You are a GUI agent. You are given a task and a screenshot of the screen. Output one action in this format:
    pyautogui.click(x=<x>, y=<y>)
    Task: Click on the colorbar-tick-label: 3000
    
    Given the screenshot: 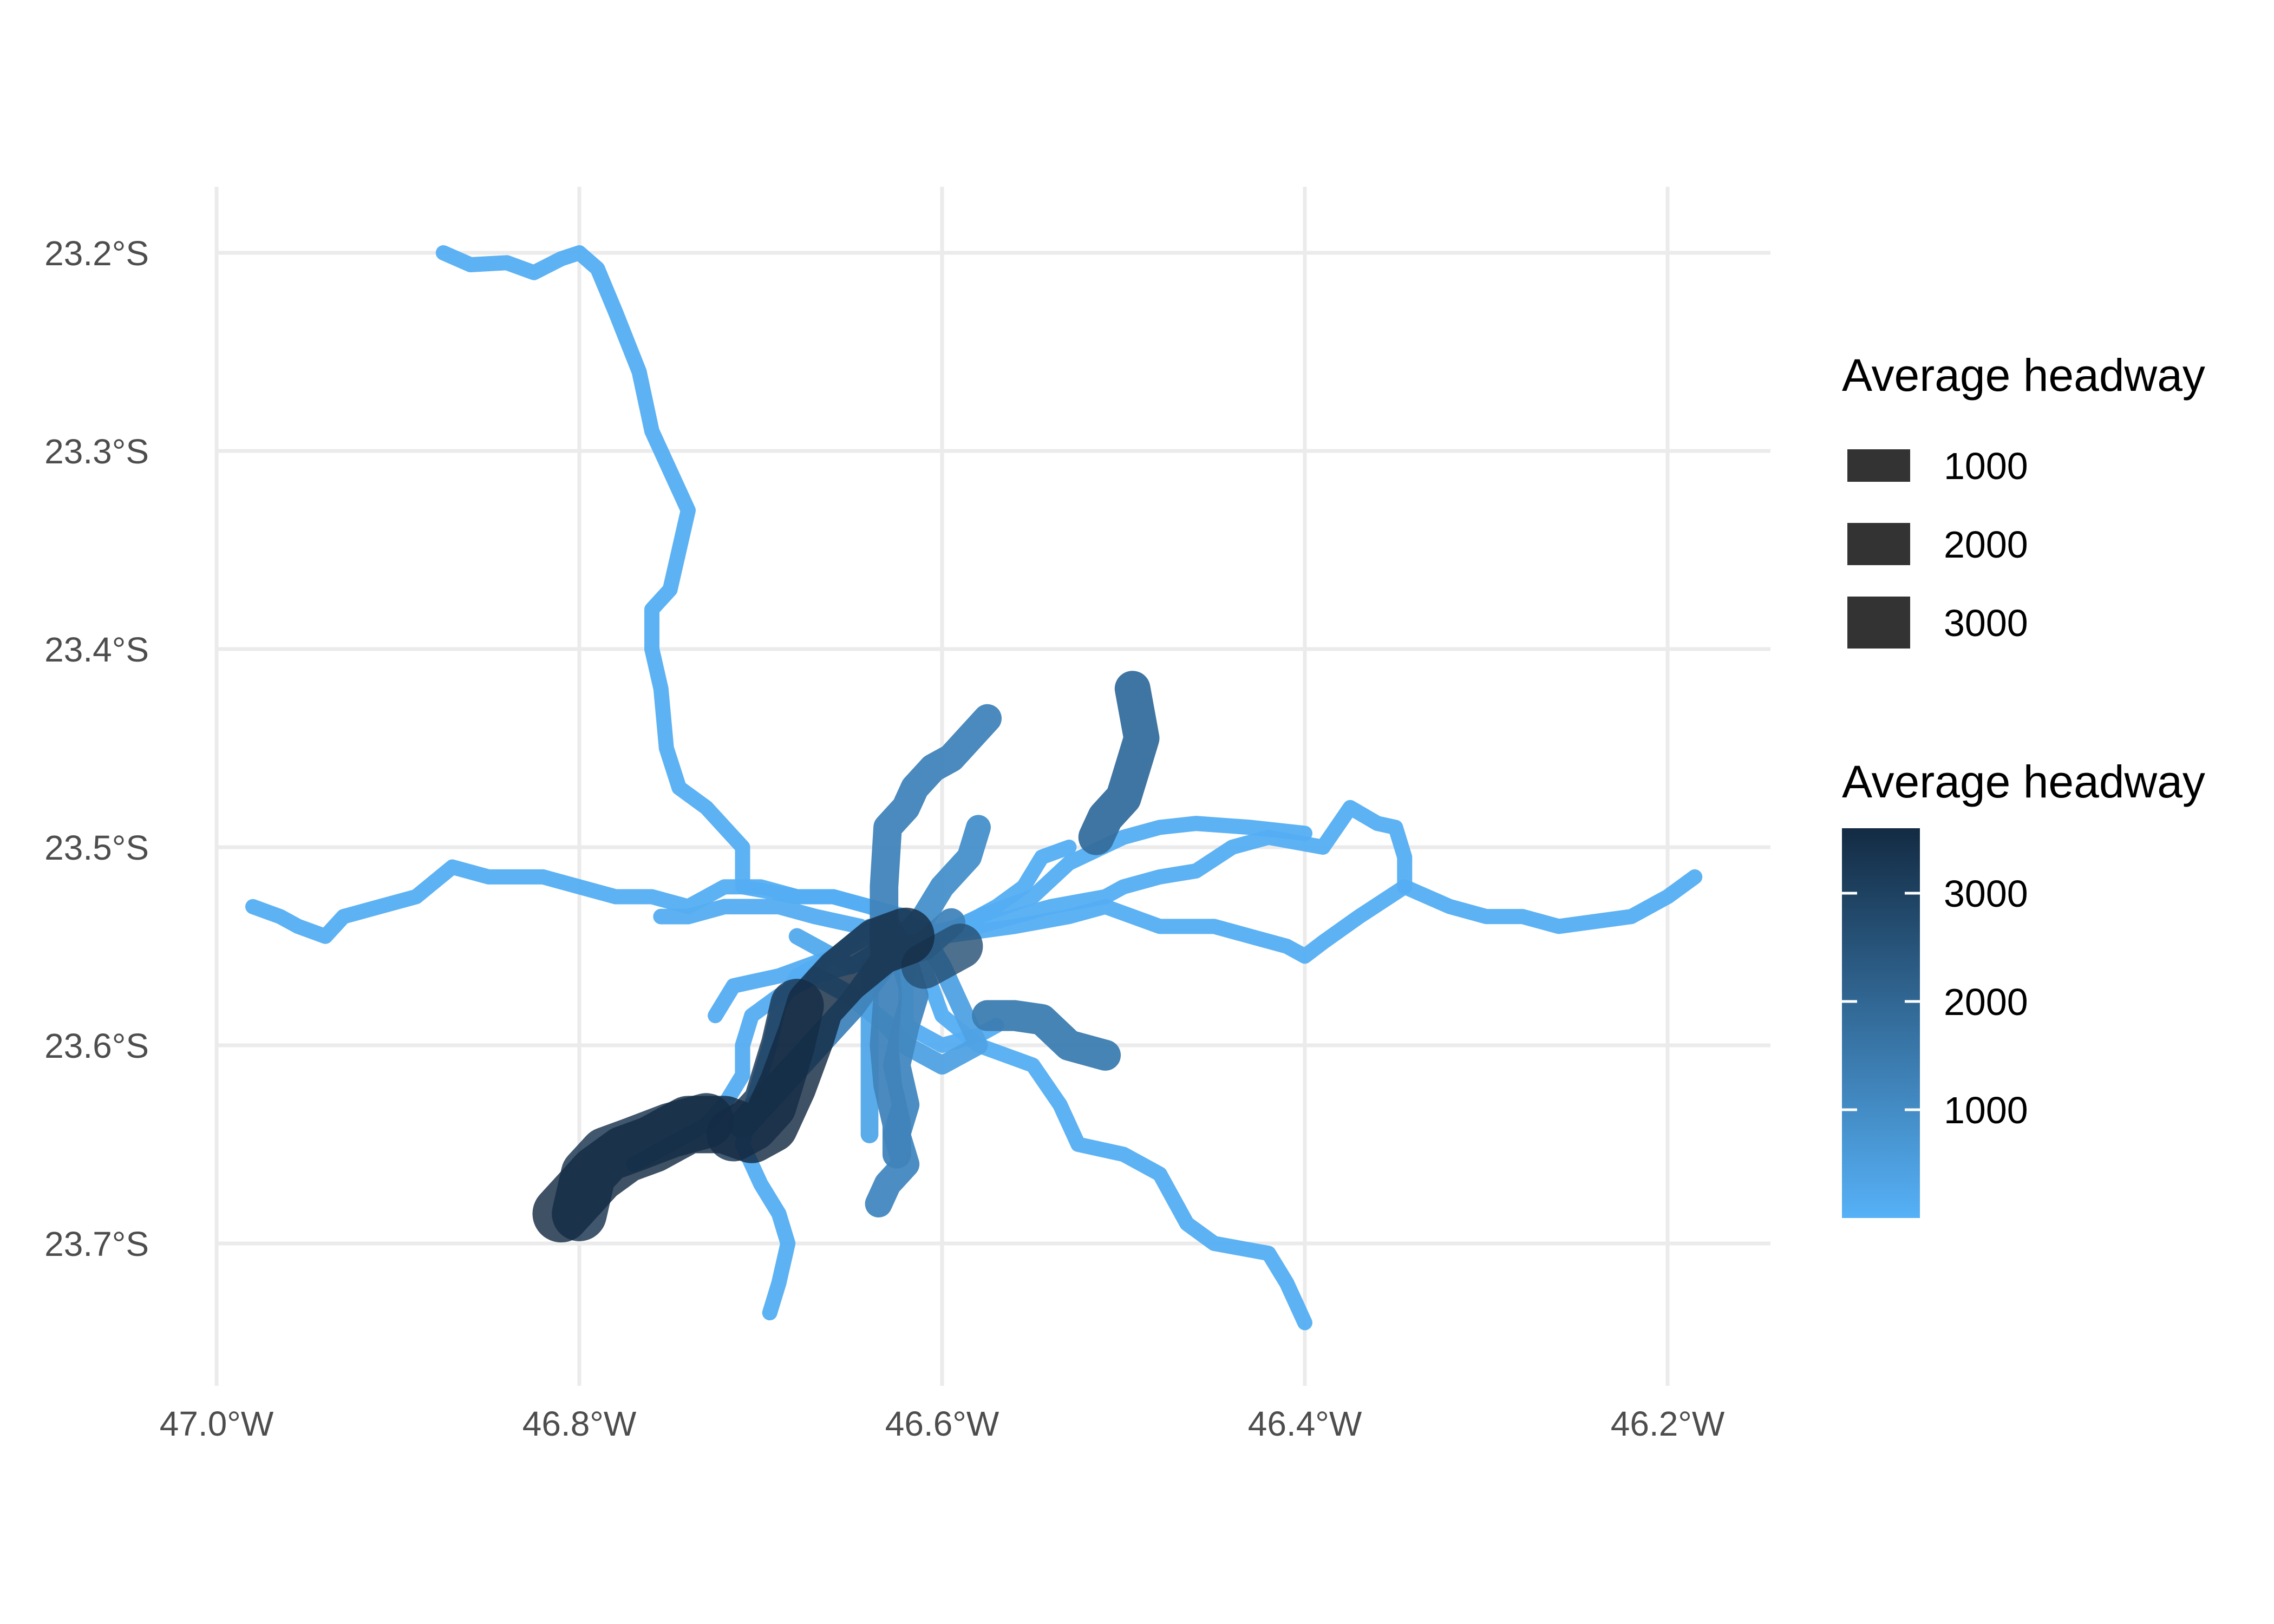 What is the action you would take?
    pyautogui.click(x=1986, y=894)
    